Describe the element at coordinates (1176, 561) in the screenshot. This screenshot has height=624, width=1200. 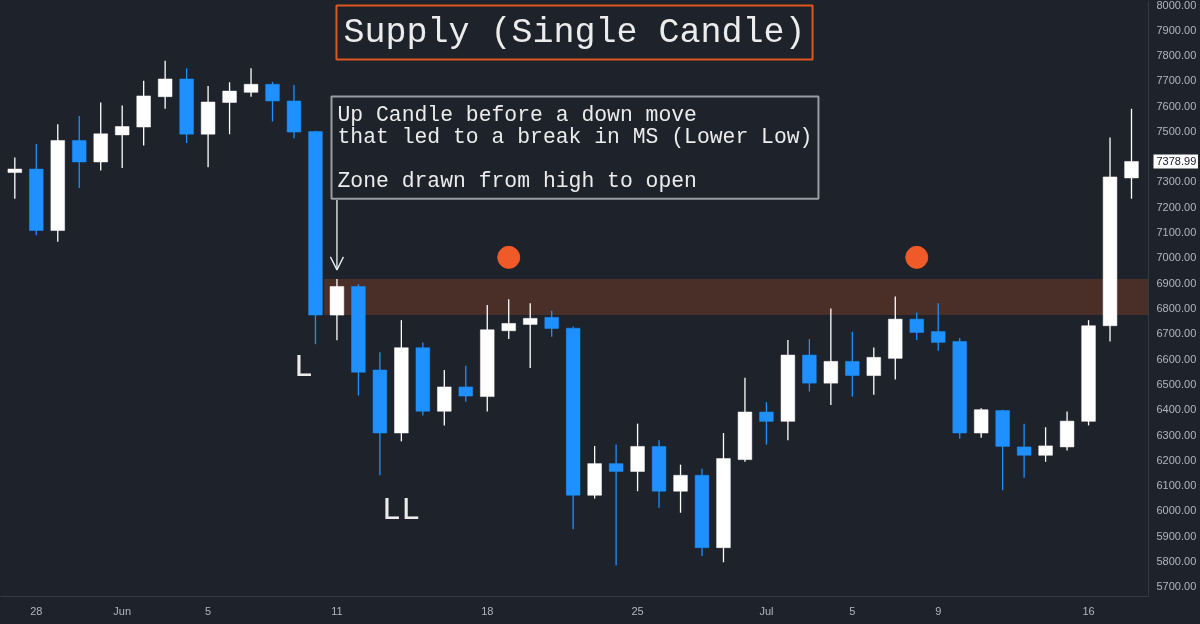
I see `y-tick-label: 5800.00` at that location.